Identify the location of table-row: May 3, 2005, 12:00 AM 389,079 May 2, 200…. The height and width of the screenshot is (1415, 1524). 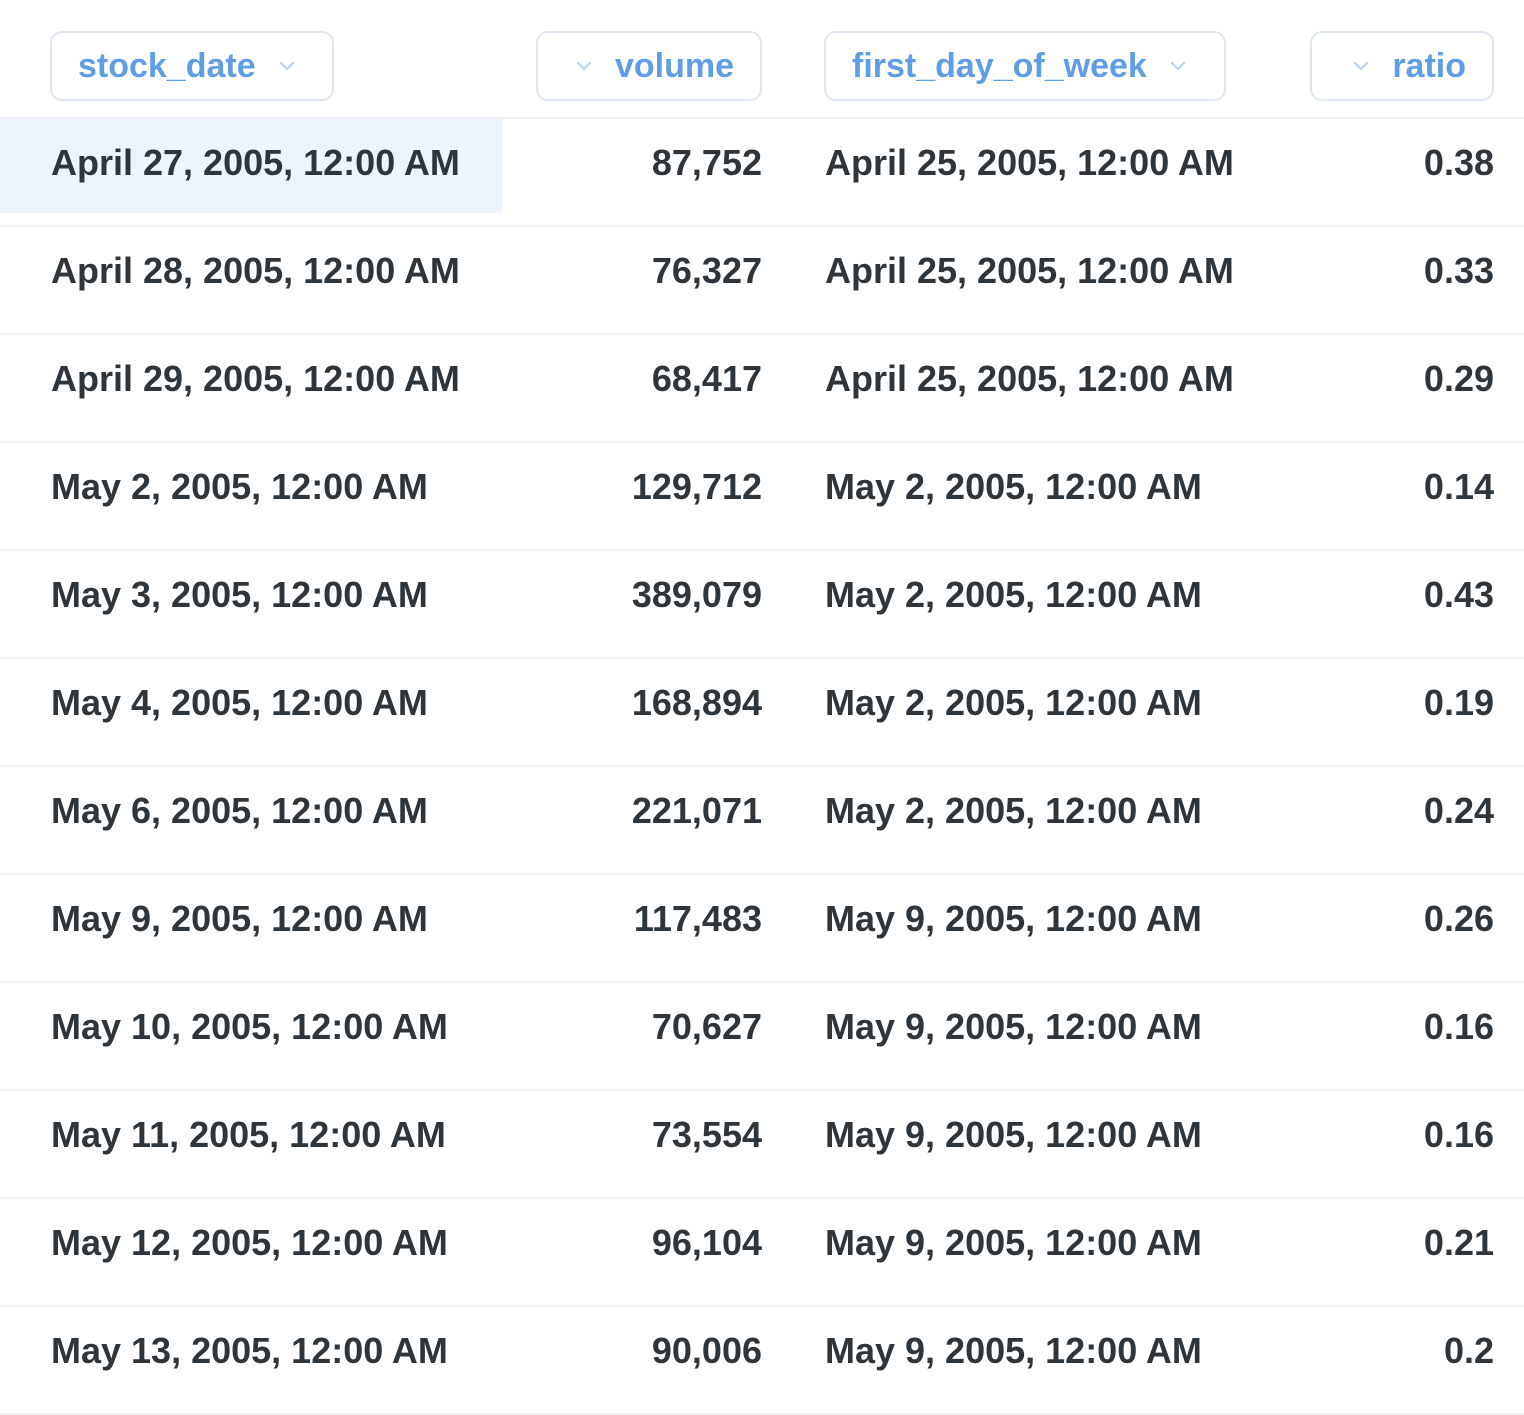
(762, 605).